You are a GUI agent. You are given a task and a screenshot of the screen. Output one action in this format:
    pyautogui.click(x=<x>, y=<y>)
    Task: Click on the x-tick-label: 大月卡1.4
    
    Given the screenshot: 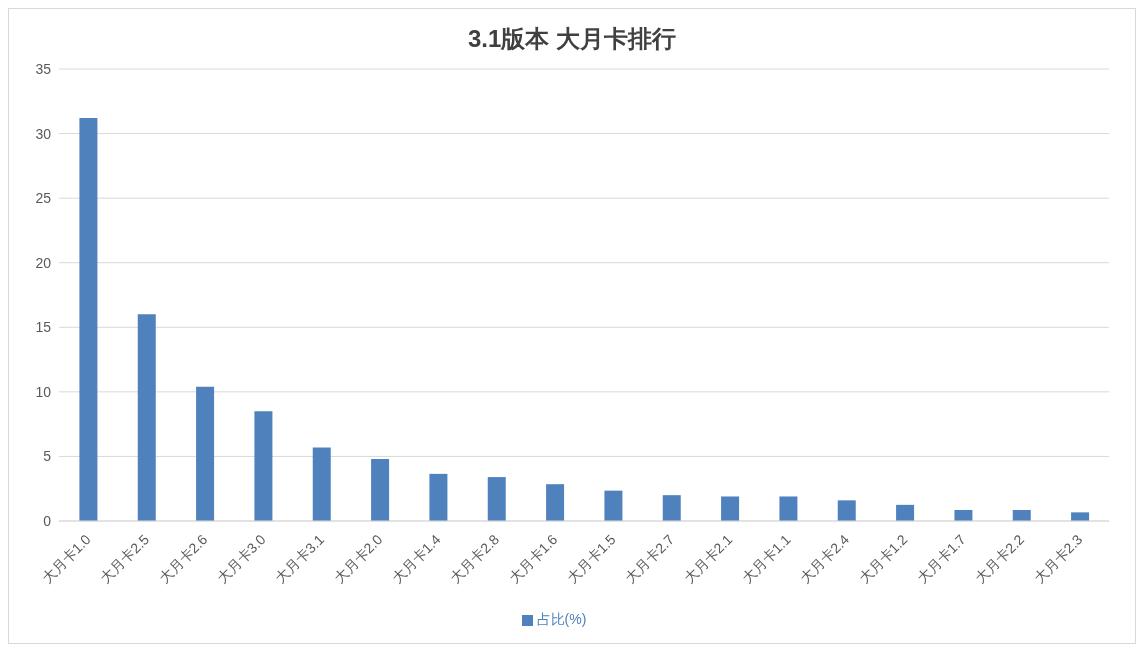 What is the action you would take?
    pyautogui.click(x=416, y=559)
    